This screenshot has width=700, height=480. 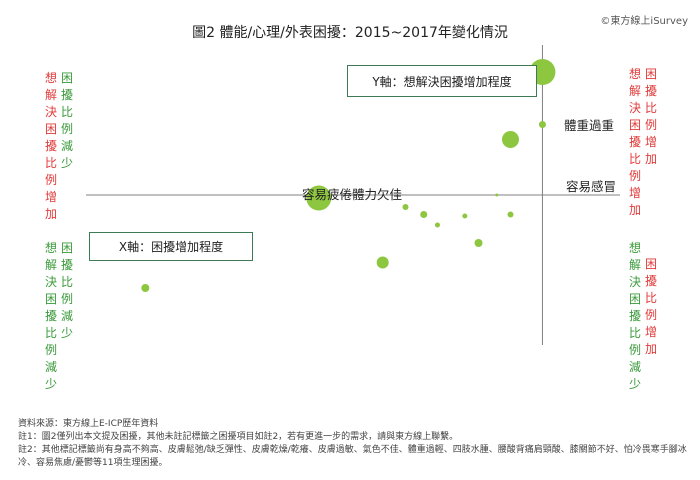 I want to click on watermark: ©東方線上iSurvey, so click(x=644, y=21).